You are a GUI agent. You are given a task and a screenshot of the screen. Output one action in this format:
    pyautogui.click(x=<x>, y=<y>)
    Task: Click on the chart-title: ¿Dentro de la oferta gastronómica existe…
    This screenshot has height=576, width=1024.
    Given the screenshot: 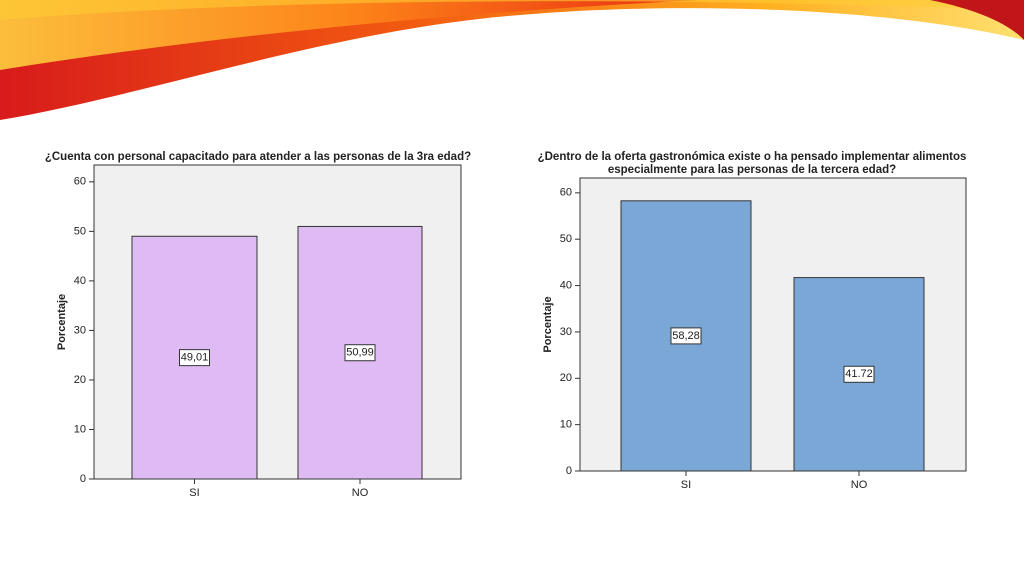 What is the action you would take?
    pyautogui.click(x=752, y=157)
    